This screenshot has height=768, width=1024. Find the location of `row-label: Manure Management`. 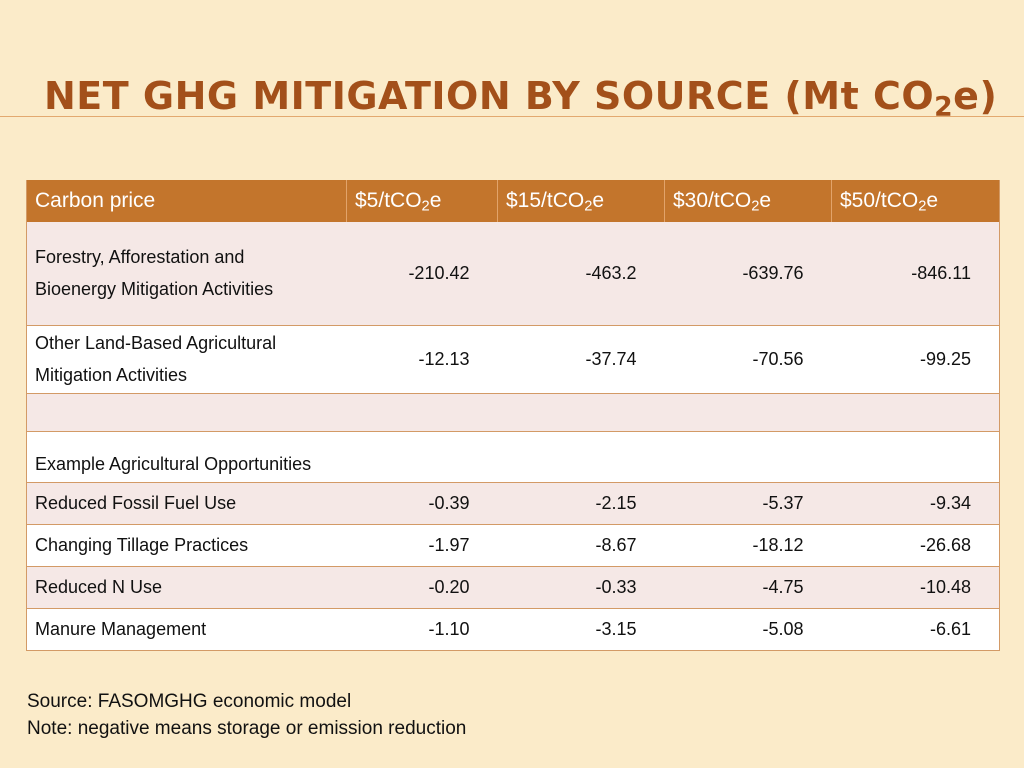

row-label: Manure Management is located at coordinates (121, 629).